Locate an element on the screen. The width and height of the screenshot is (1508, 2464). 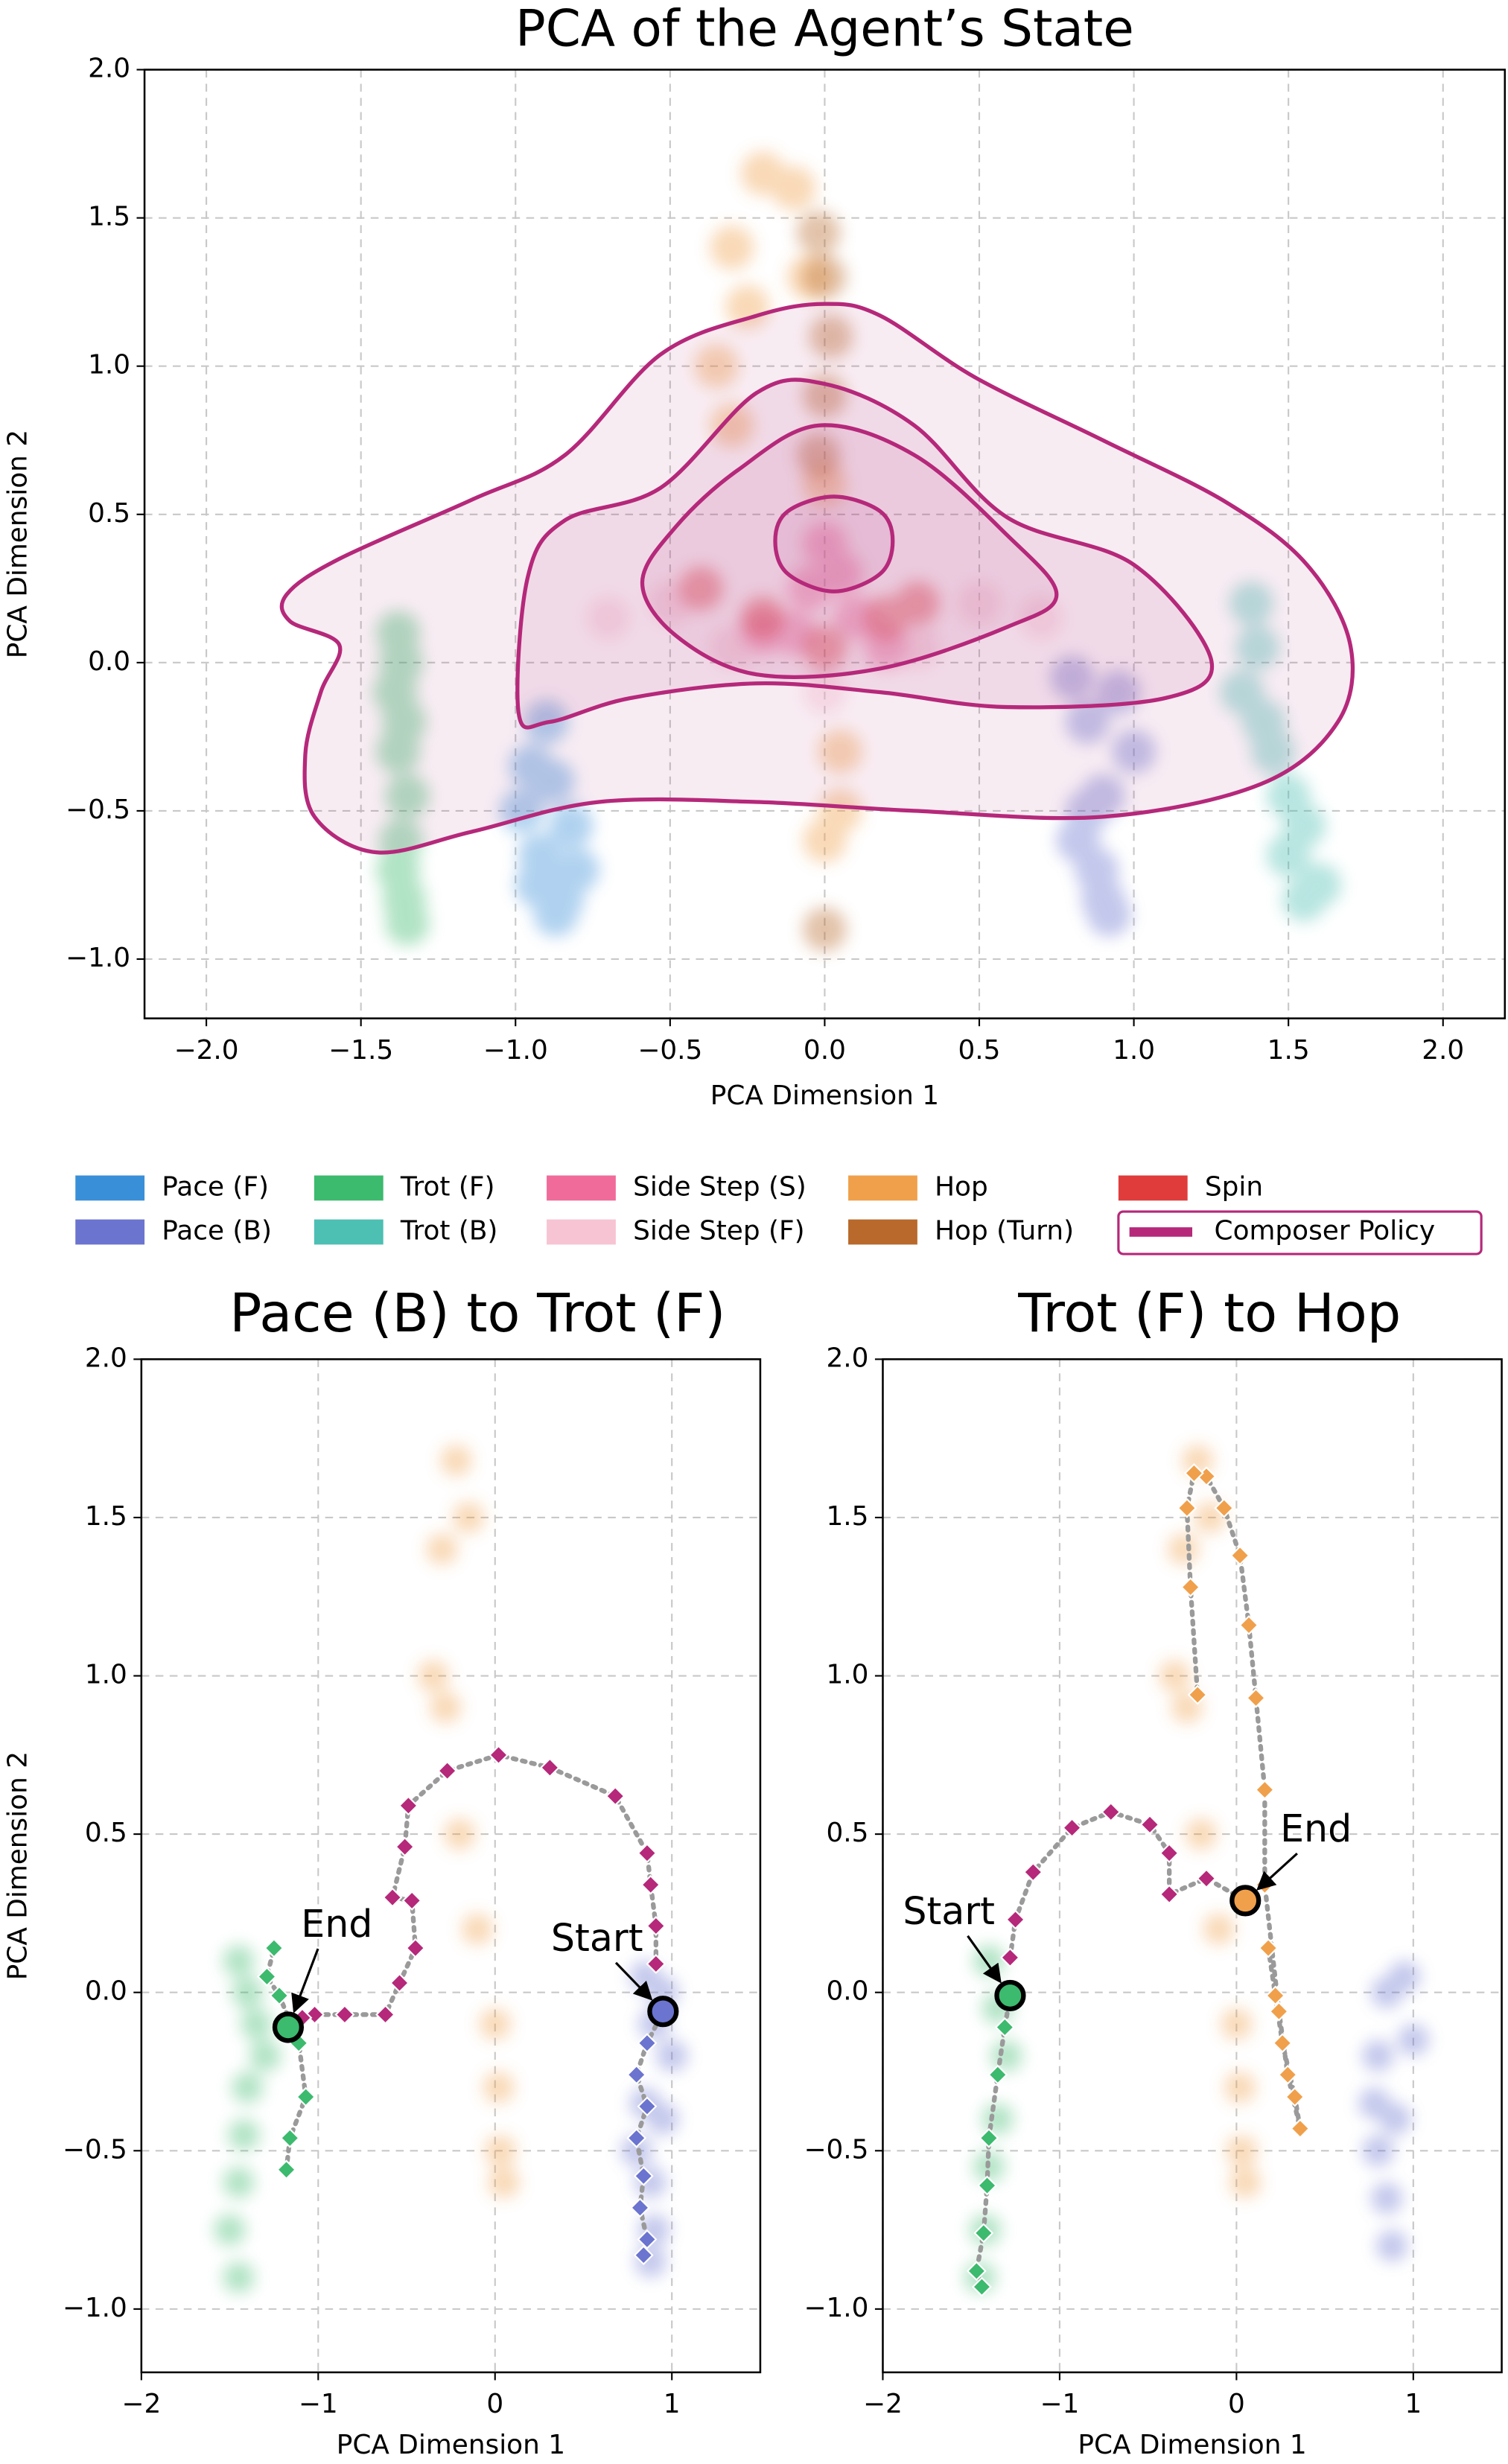
x-tick-label: −2 is located at coordinates (141, 2404).